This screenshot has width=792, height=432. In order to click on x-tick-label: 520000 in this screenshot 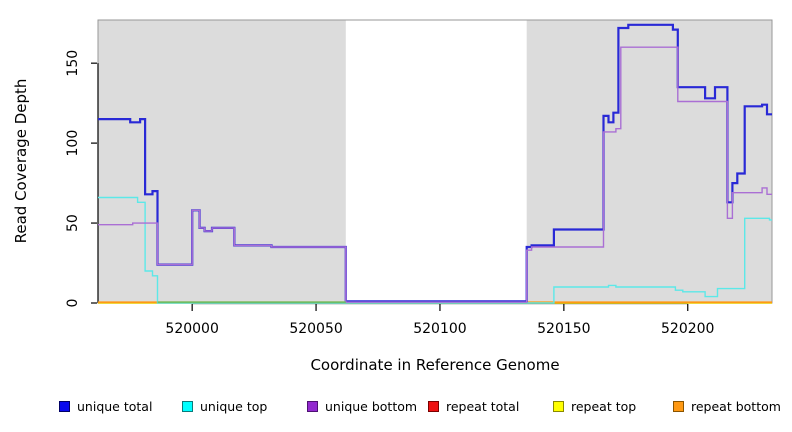, I will do `click(191, 329)`.